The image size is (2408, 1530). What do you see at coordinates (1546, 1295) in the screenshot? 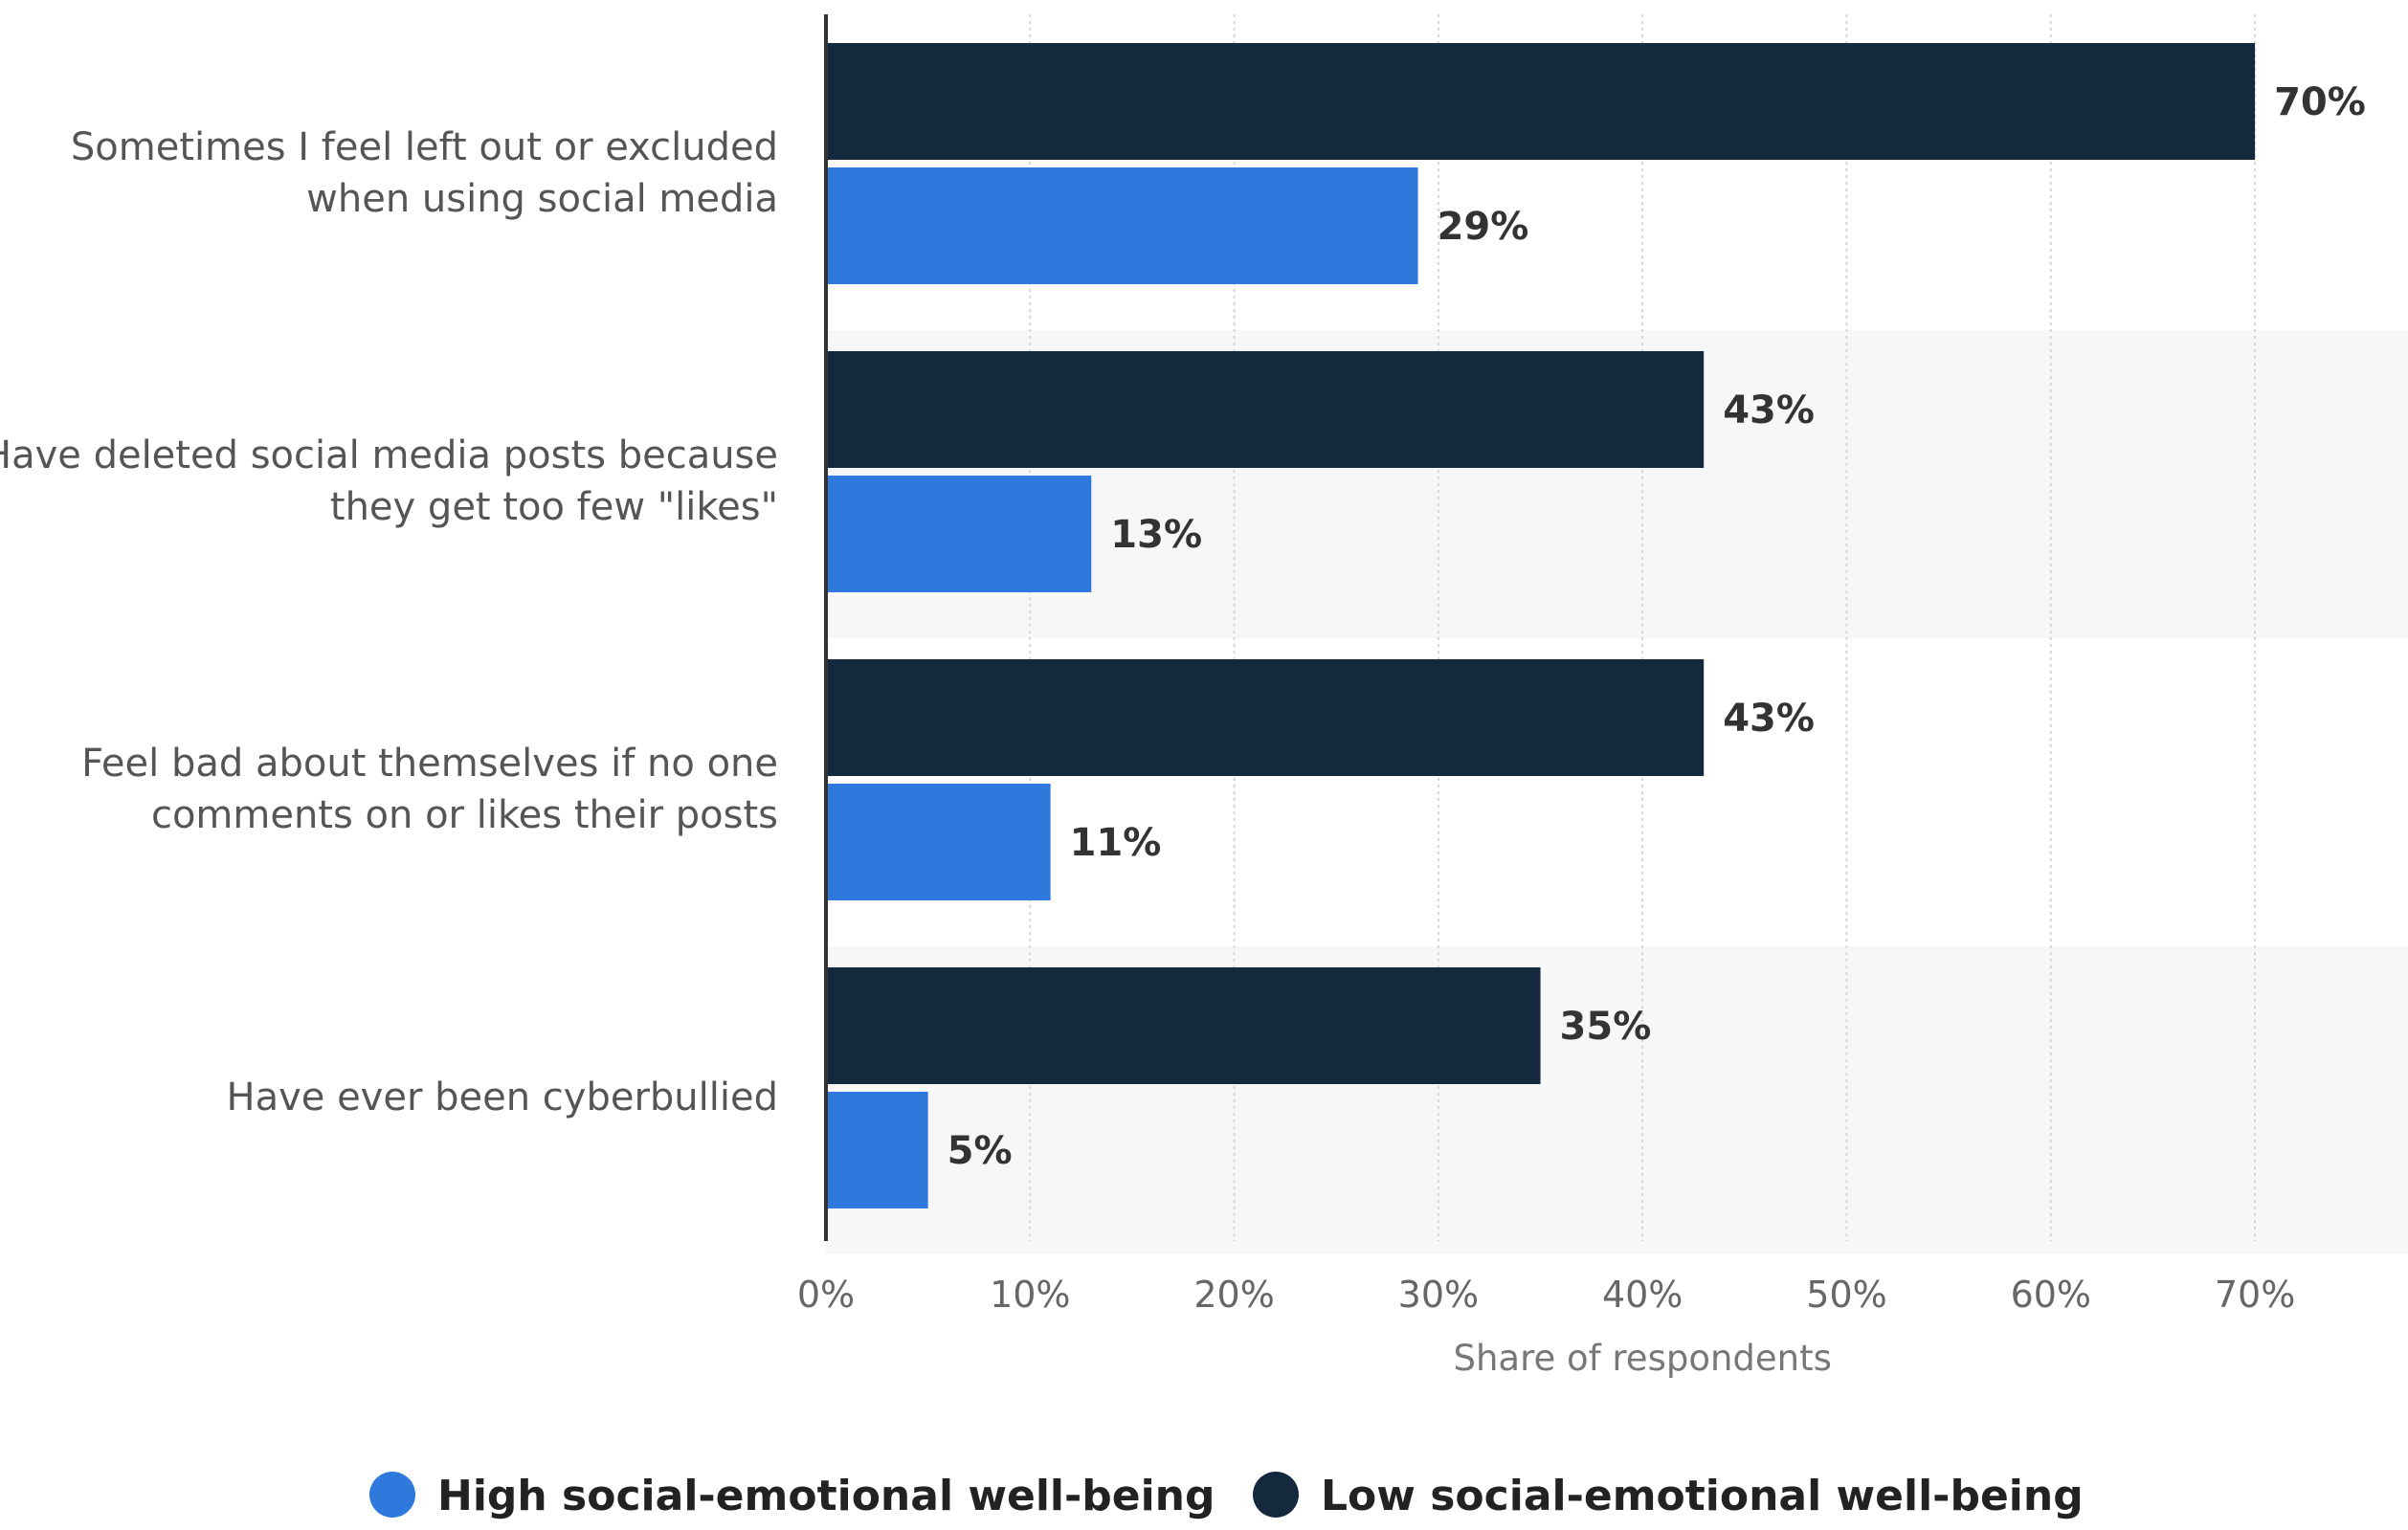
I see `x-axis-tick-labels: 0%10%20%30%40%50%60%70%80%` at bounding box center [1546, 1295].